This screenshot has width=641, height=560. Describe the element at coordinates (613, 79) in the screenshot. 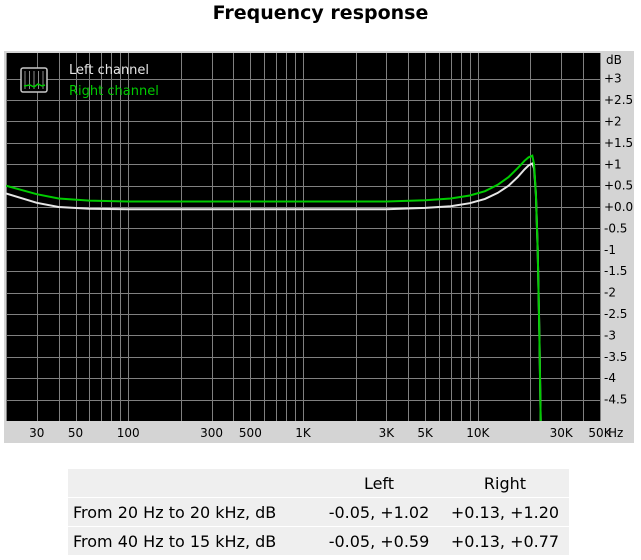

I see `y-tick-label: +3` at that location.